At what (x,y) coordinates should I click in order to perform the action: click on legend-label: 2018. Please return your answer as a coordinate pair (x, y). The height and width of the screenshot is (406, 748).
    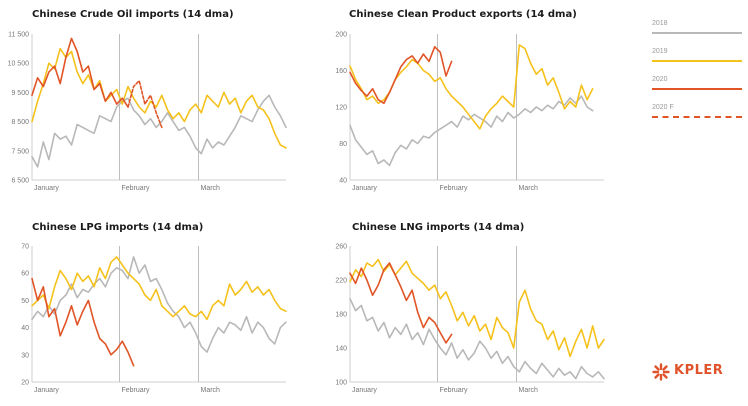
    Looking at the image, I should click on (660, 23).